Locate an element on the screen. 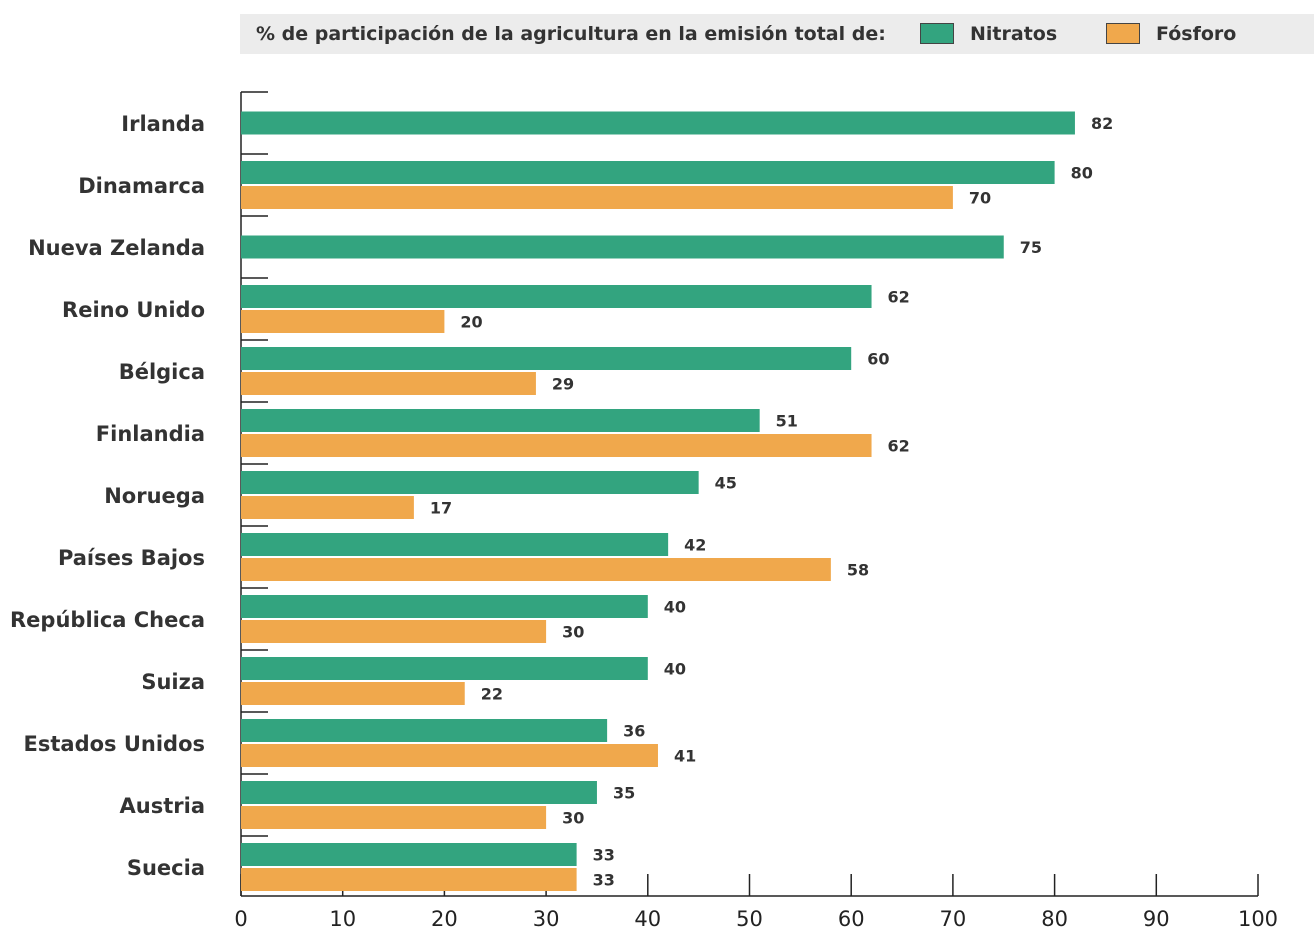 Image resolution: width=1314 pixels, height=934 pixels. category-label: Nueva Zelanda is located at coordinates (116, 248).